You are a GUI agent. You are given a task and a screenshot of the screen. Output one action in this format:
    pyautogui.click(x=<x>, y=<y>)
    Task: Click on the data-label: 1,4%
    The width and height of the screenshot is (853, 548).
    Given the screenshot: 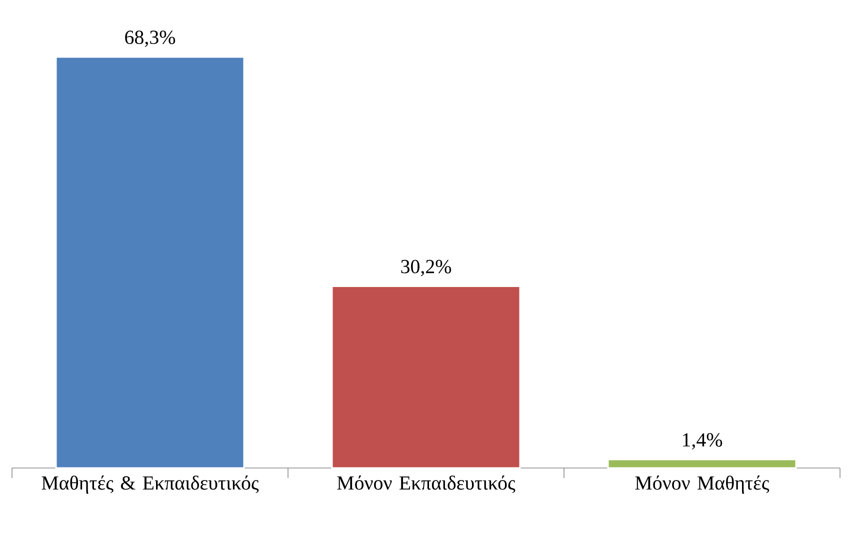 What is the action you would take?
    pyautogui.click(x=702, y=441)
    